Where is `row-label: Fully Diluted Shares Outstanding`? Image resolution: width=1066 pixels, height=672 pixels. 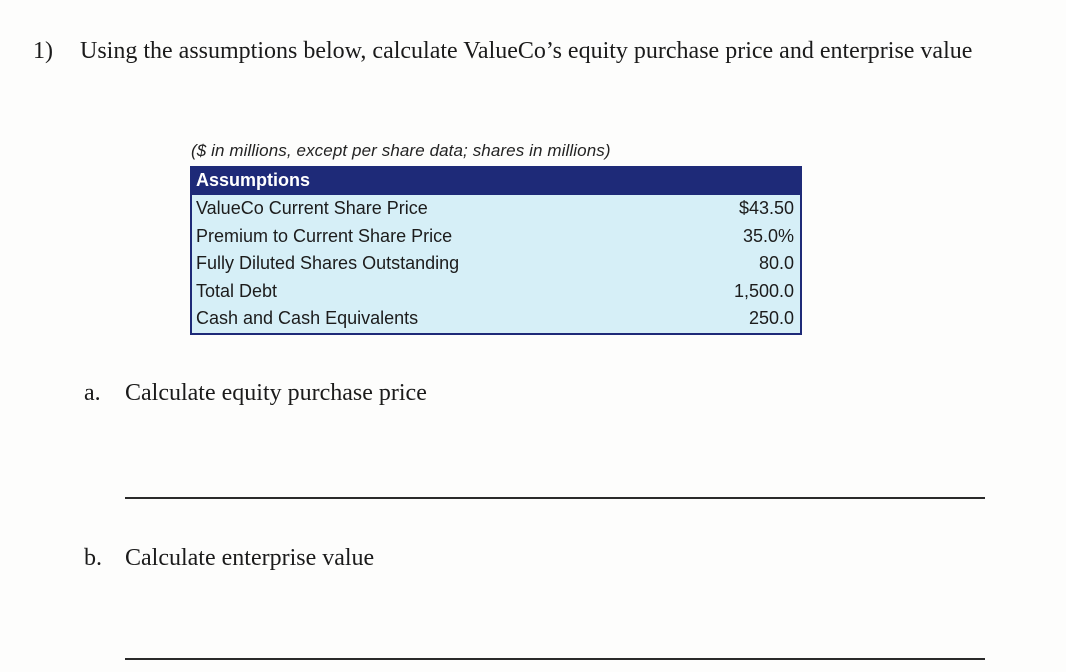 row-label: Fully Diluted Shares Outstanding is located at coordinates (328, 263).